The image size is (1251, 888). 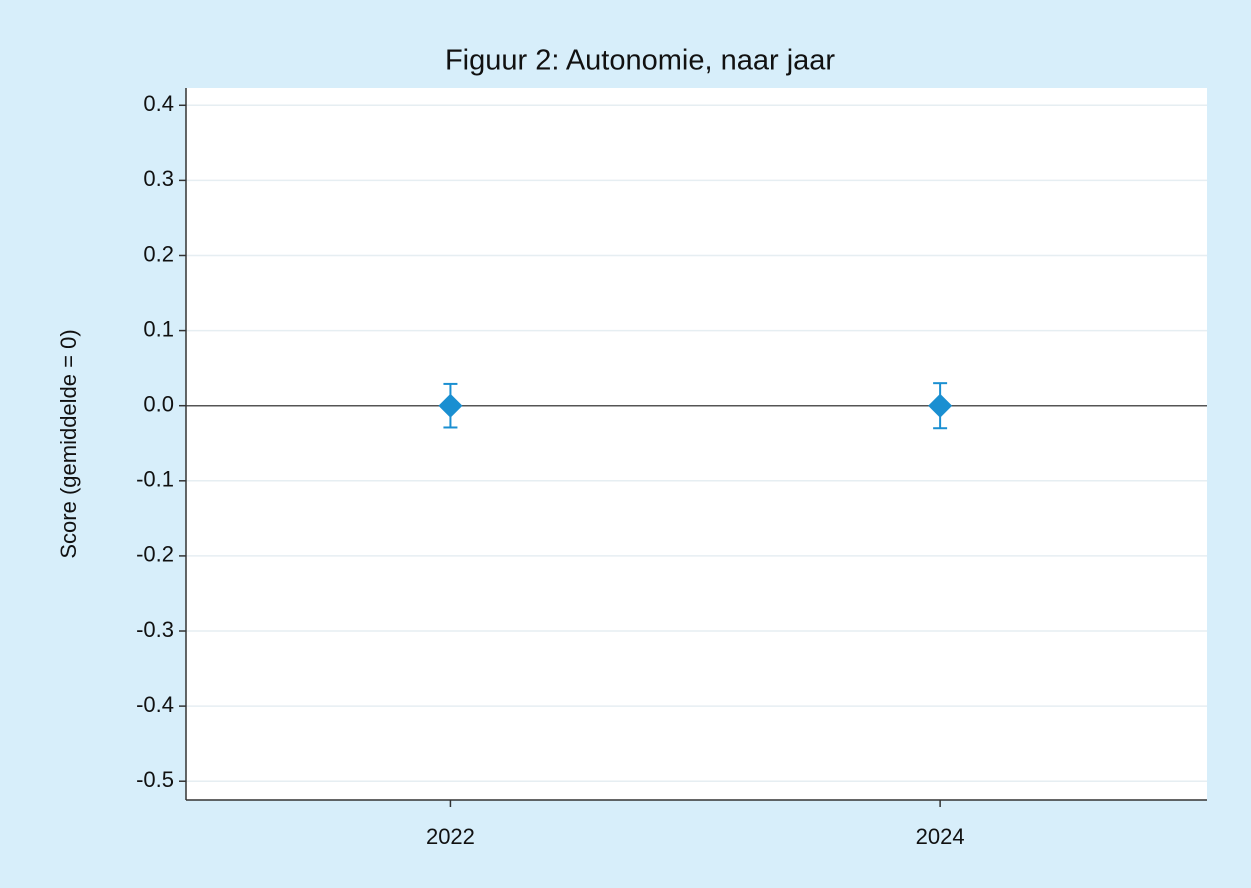 What do you see at coordinates (155, 704) in the screenshot?
I see `y-tick-label: -0.4` at bounding box center [155, 704].